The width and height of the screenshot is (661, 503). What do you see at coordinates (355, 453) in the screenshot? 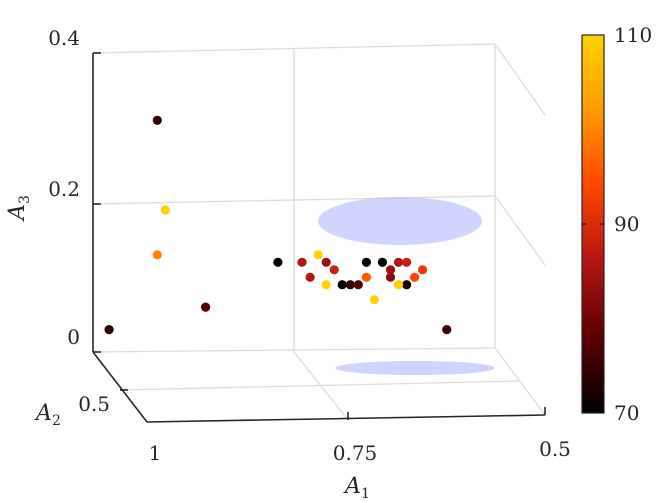
I see `x-tick-label: 0.75` at bounding box center [355, 453].